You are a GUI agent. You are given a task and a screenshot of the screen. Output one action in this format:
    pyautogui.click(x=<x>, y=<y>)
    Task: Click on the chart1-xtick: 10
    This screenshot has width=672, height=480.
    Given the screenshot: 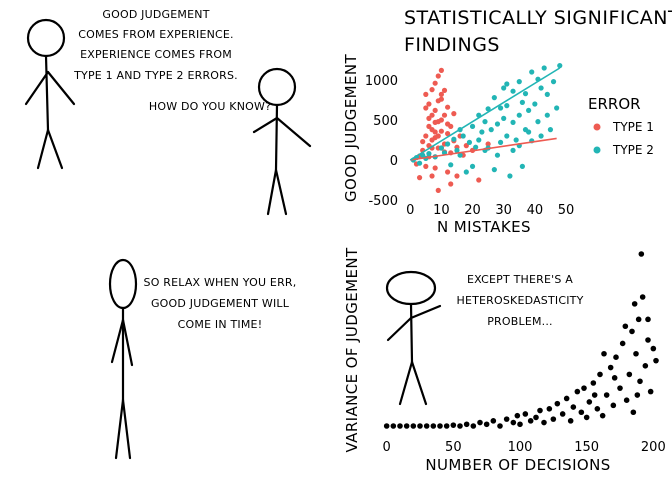 What is the action you would take?
    pyautogui.click(x=441, y=210)
    